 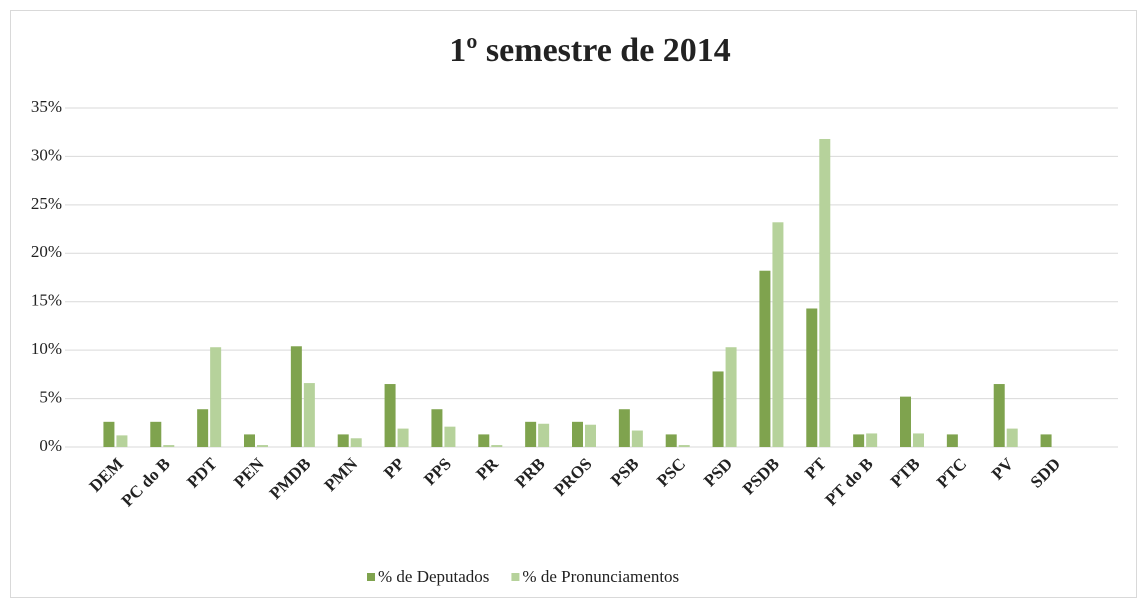 I want to click on legend-label: % de Pronunciamentos, so click(x=600, y=576).